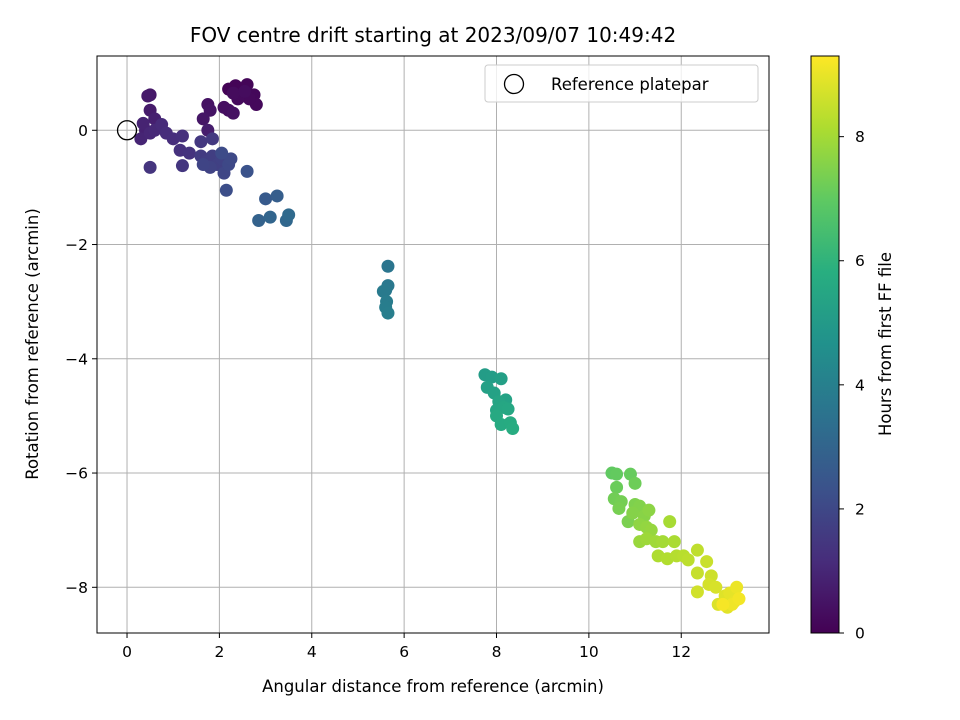 The height and width of the screenshot is (720, 960). Describe the element at coordinates (860, 509) in the screenshot. I see `colorbar-tick-label: 2` at that location.